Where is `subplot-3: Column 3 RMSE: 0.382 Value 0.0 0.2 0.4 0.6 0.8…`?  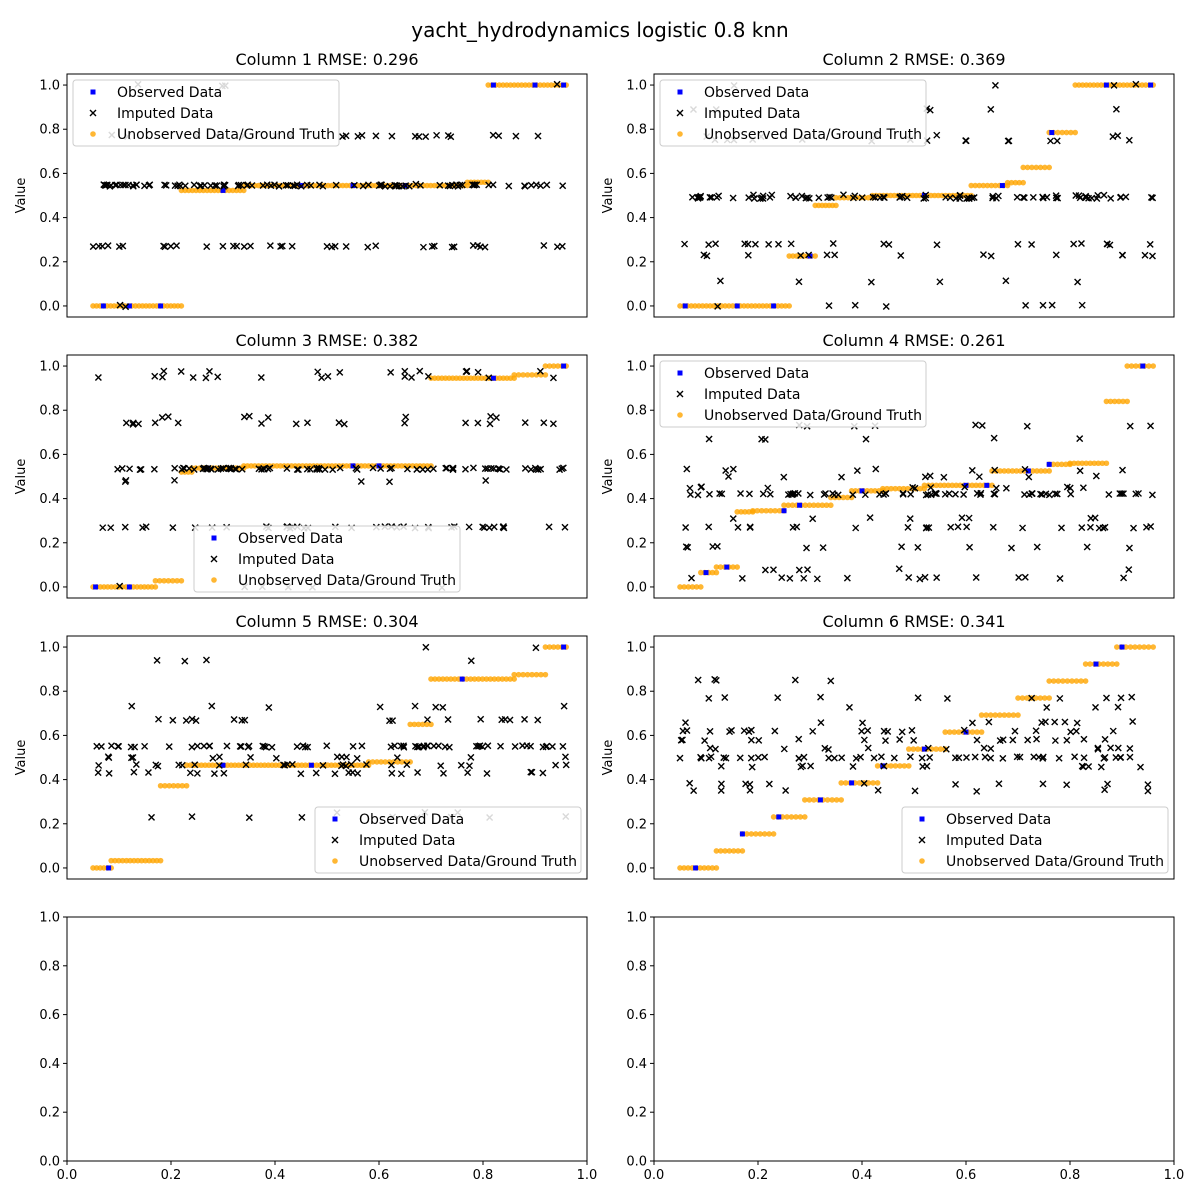 subplot-3: Column 3 RMSE: 0.382 Value 0.0 0.2 0.4 0.6 0.8… is located at coordinates (301, 465).